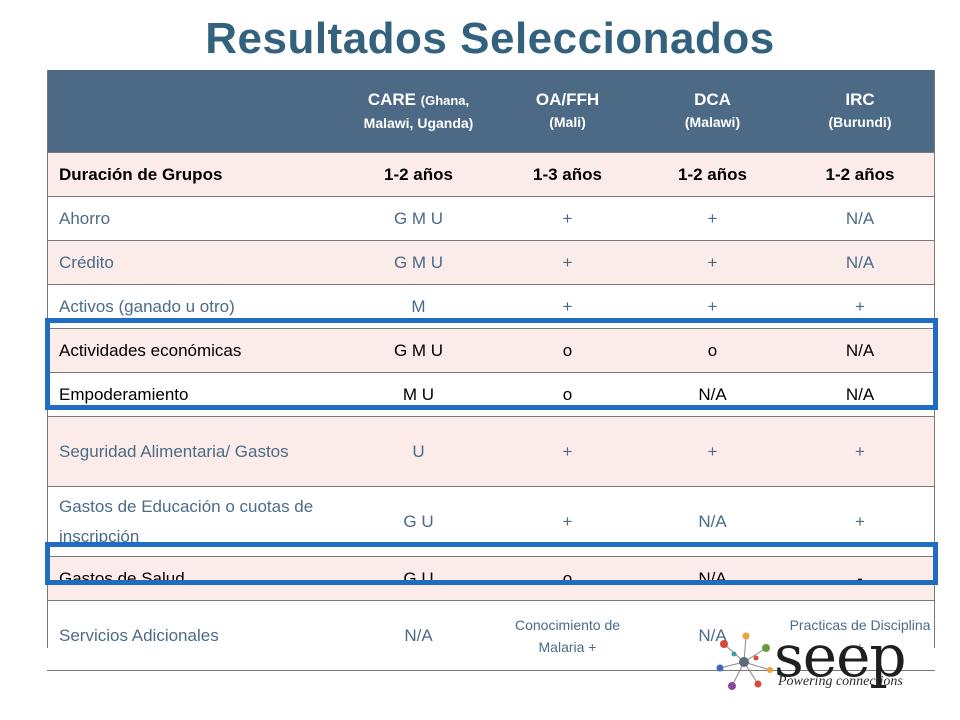  What do you see at coordinates (418, 451) in the screenshot?
I see `cell-care: U` at bounding box center [418, 451].